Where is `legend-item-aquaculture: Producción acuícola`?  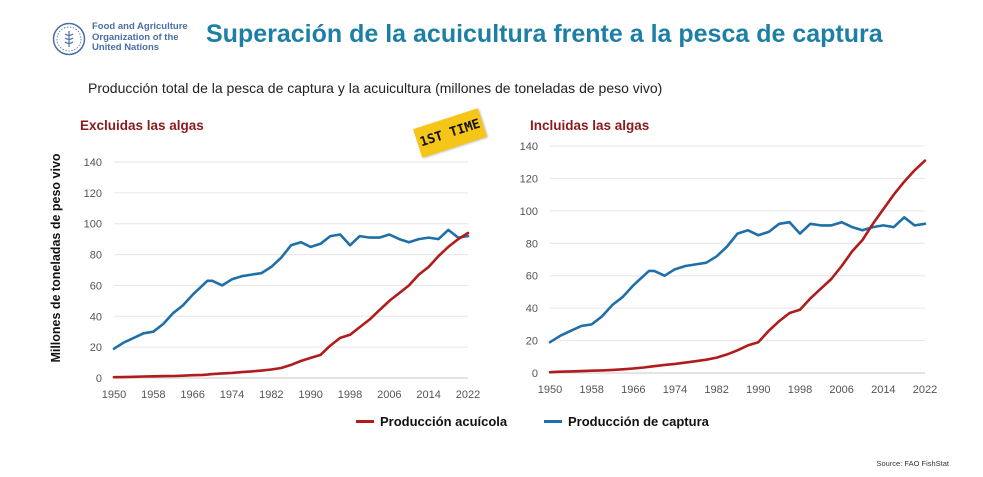
legend-item-aquaculture: Producción acuícola is located at coordinates (431, 421).